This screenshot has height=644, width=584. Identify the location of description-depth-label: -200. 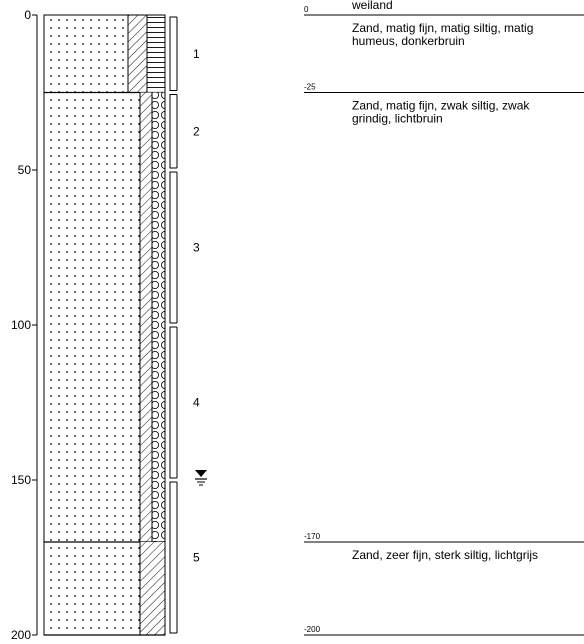
(312, 629).